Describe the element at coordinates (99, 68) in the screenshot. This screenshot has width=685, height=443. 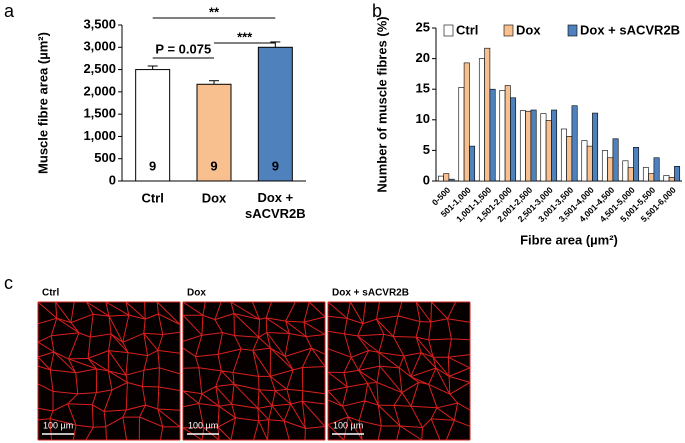
I see `y-tick-label: 2,500` at that location.